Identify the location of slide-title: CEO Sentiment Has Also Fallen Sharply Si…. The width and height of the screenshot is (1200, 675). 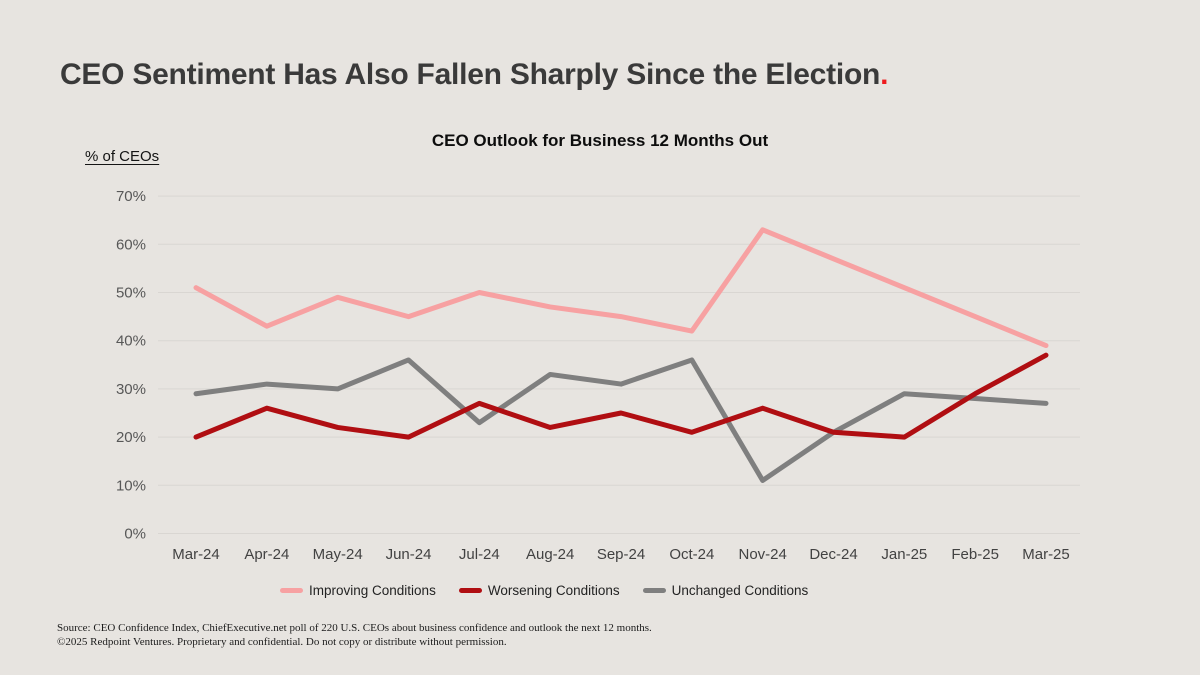
(474, 75).